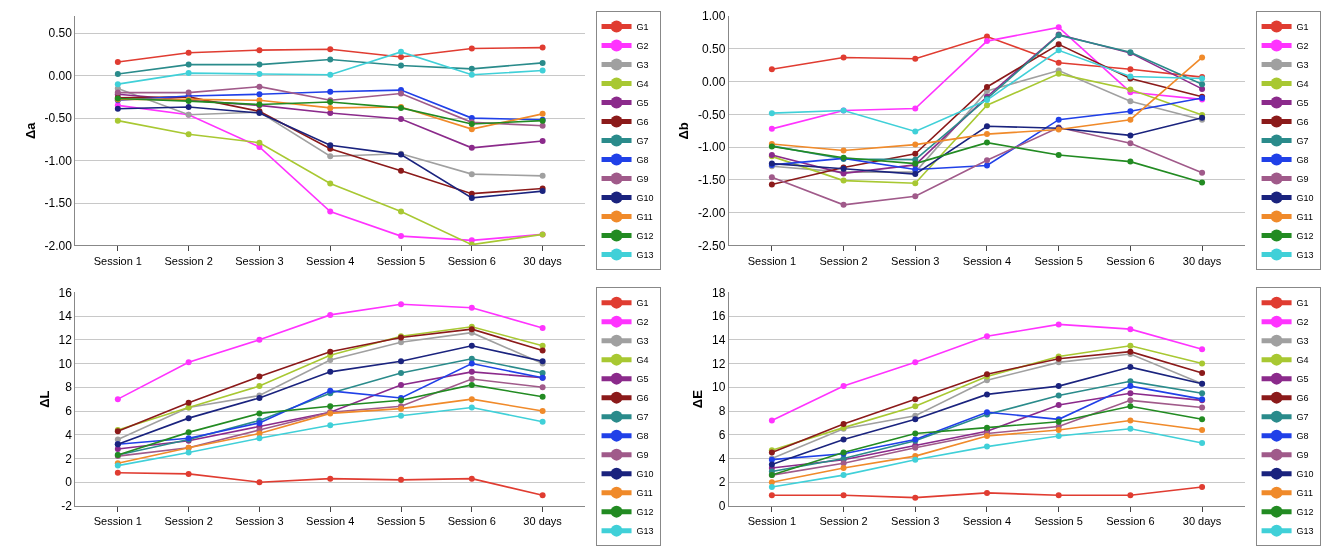  What do you see at coordinates (65, 292) in the screenshot?
I see `y-tick-label: 16` at bounding box center [65, 292].